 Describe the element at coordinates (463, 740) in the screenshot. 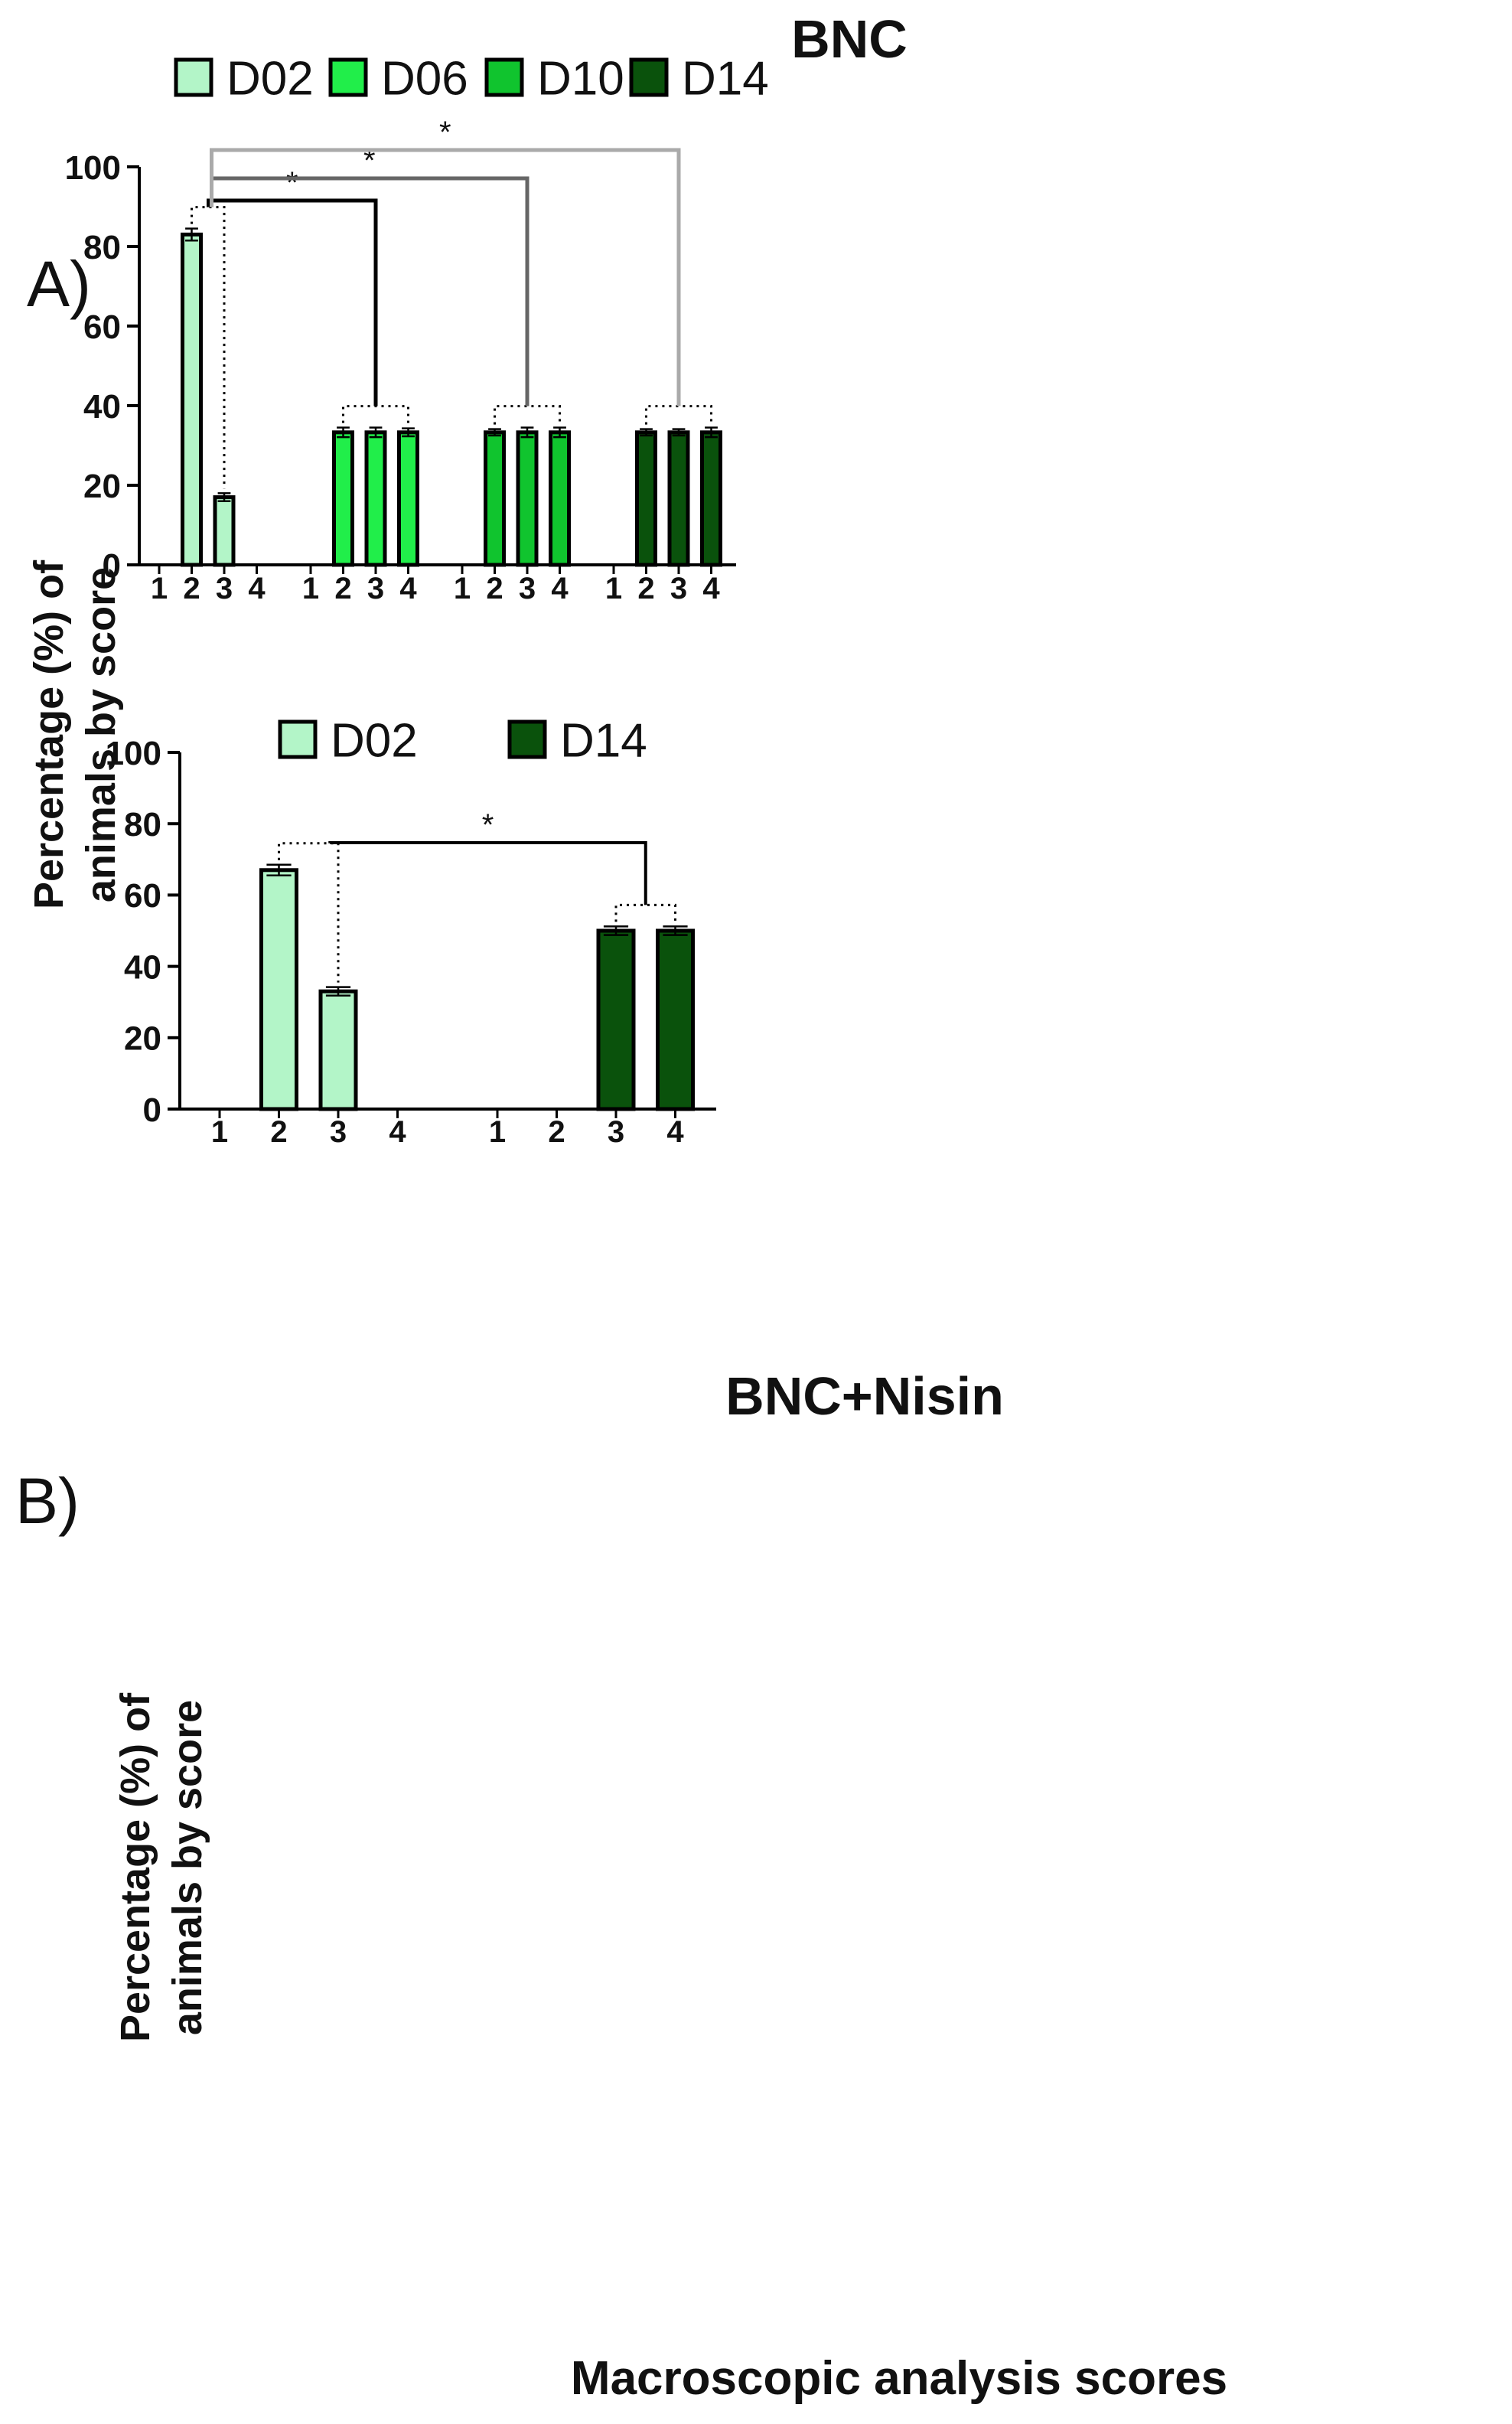

I see `panel-b-legend: D02 D14` at that location.